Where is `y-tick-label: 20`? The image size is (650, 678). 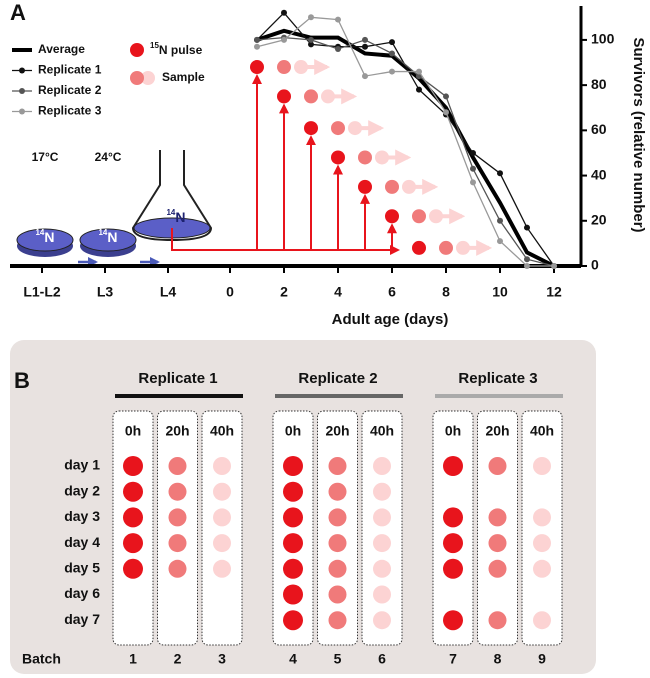
y-tick-label: 20 is located at coordinates (599, 219).